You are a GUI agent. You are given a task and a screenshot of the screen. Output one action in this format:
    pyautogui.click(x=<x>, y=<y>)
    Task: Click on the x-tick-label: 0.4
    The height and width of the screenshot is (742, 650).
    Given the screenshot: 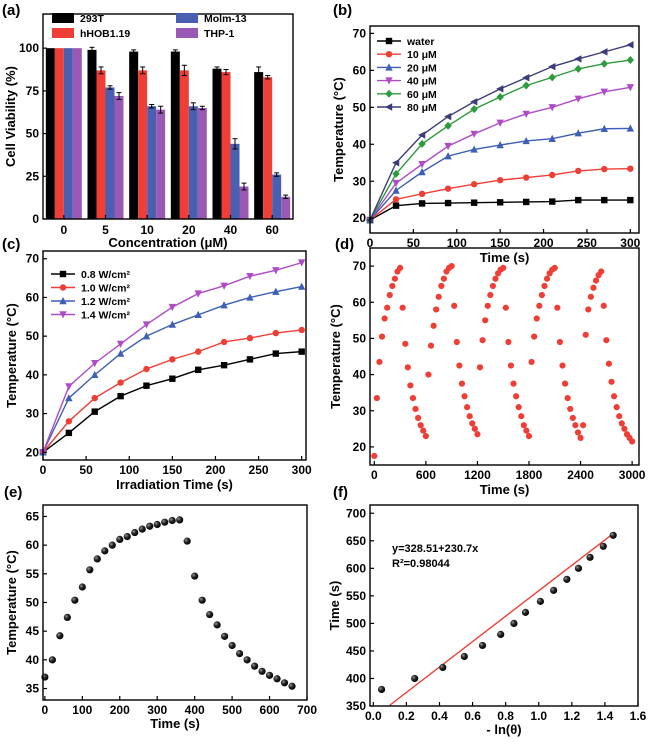 What is the action you would take?
    pyautogui.click(x=439, y=716)
    